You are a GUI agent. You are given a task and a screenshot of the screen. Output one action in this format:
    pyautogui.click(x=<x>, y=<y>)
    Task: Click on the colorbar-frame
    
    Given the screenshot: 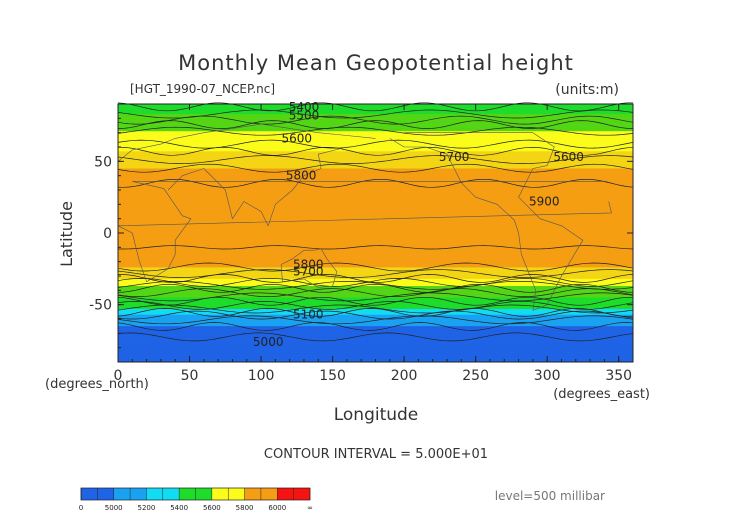 What is the action you would take?
    pyautogui.click(x=195, y=494)
    